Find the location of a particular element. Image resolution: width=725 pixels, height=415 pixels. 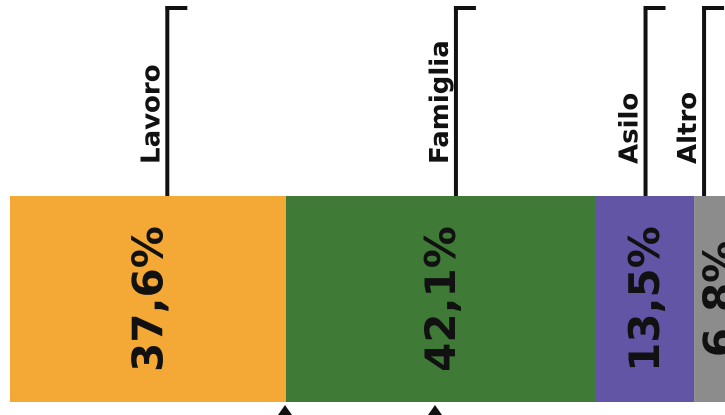

value-label-lavoro: 37,6% is located at coordinates (147, 299).